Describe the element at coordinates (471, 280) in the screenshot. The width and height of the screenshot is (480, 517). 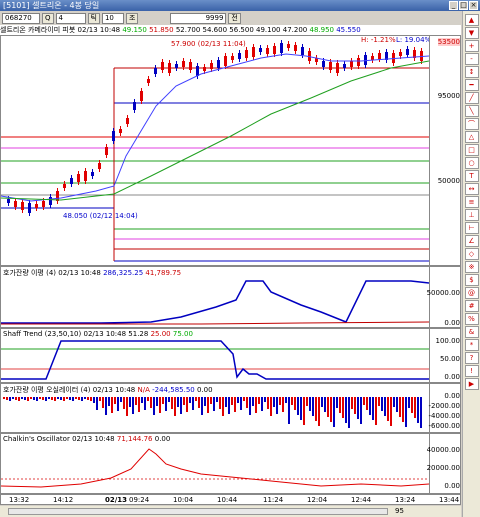
I see `tool-button: $` at that location.